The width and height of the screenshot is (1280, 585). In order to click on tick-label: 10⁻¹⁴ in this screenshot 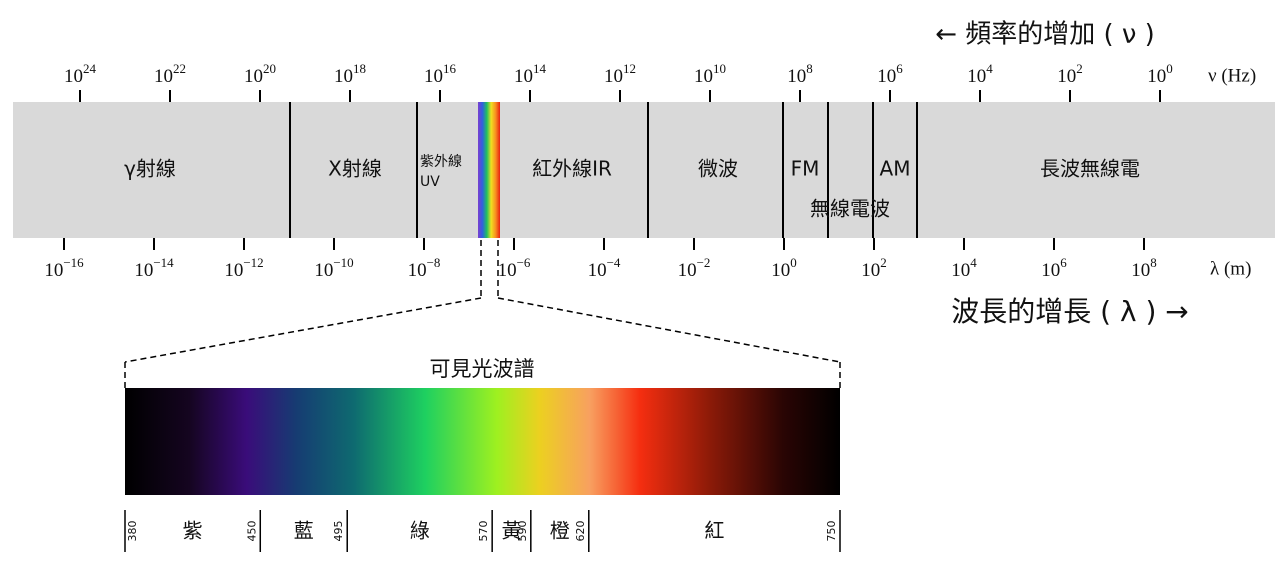, I will do `click(154, 268)`.